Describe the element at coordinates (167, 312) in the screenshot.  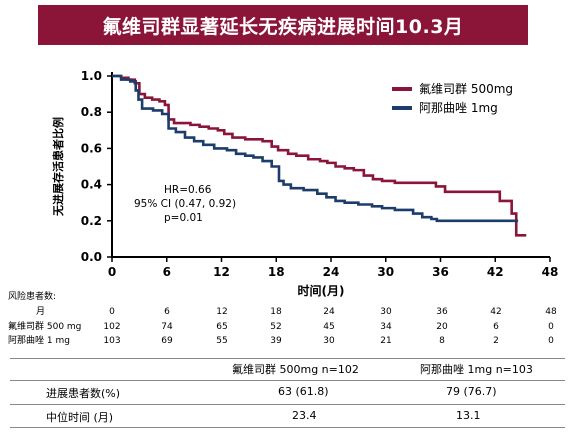
I see `risk-month-value: 6` at that location.